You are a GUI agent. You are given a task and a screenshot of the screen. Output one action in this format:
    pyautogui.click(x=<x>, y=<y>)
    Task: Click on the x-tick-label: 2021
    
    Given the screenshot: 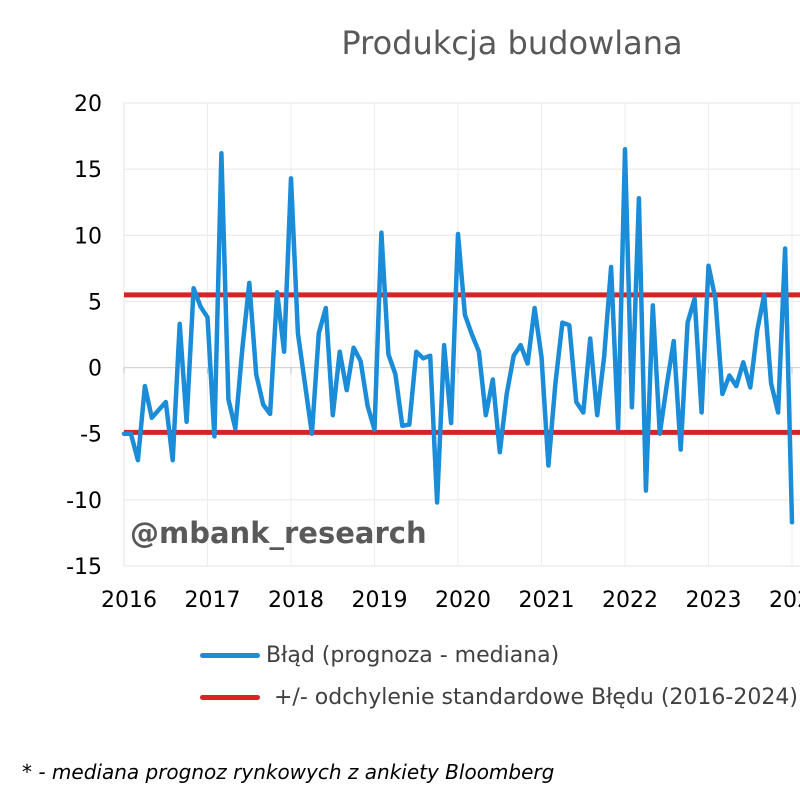 What is the action you would take?
    pyautogui.click(x=547, y=600)
    